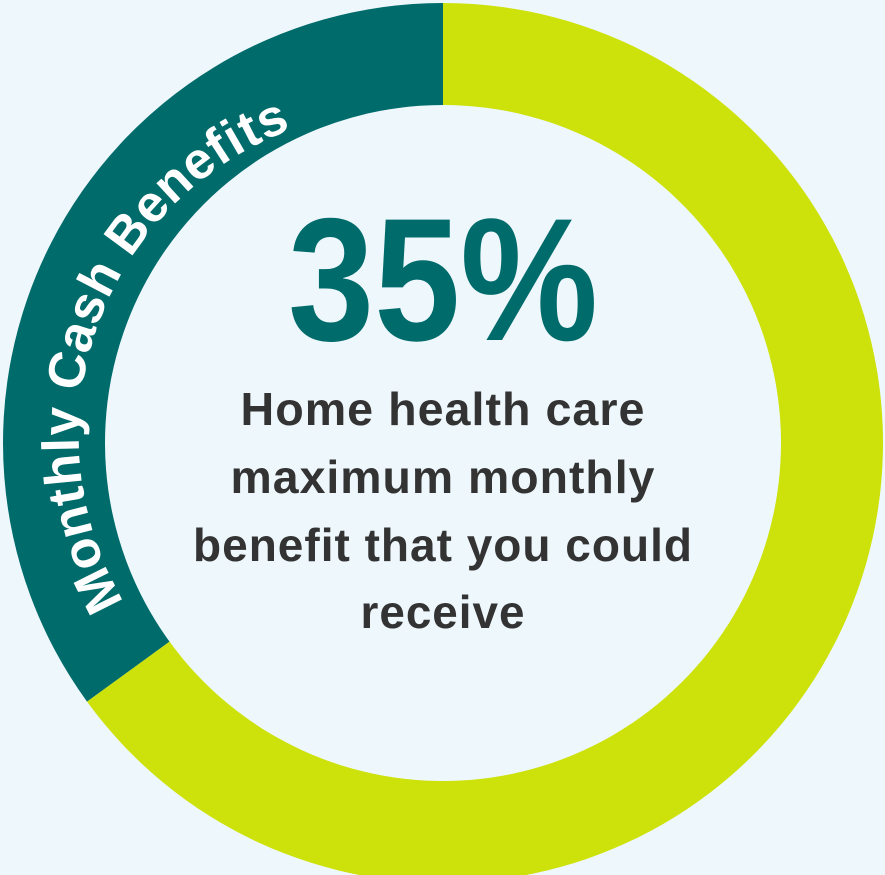 This screenshot has width=885, height=875. What do you see at coordinates (443, 409) in the screenshot?
I see `caption-line: Home health care` at bounding box center [443, 409].